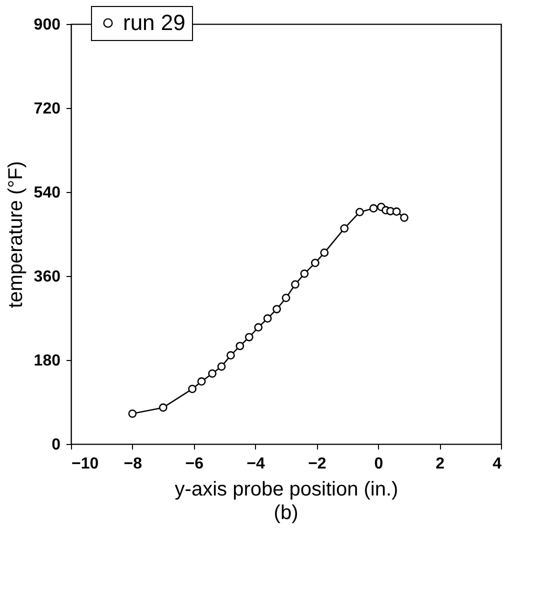  Describe the element at coordinates (194, 464) in the screenshot. I see `x-tick-label: −6` at that location.